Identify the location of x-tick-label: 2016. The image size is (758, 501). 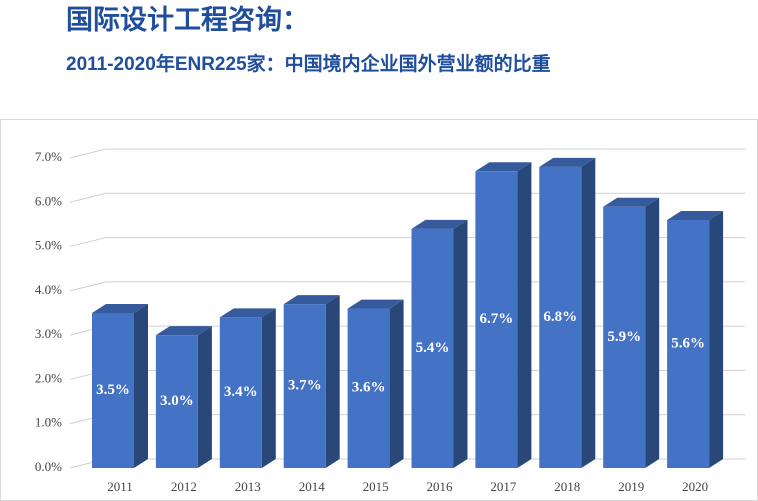
(440, 486).